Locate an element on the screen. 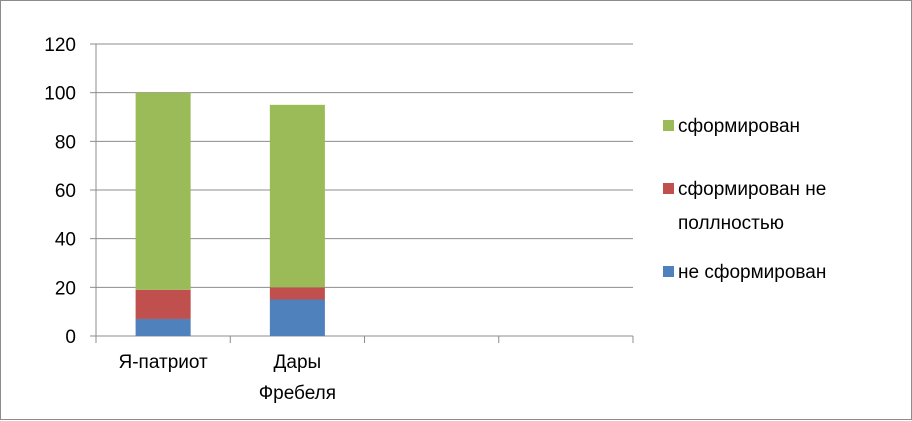 This screenshot has height=421, width=912. y-tick-label: 120 is located at coordinates (60, 45).